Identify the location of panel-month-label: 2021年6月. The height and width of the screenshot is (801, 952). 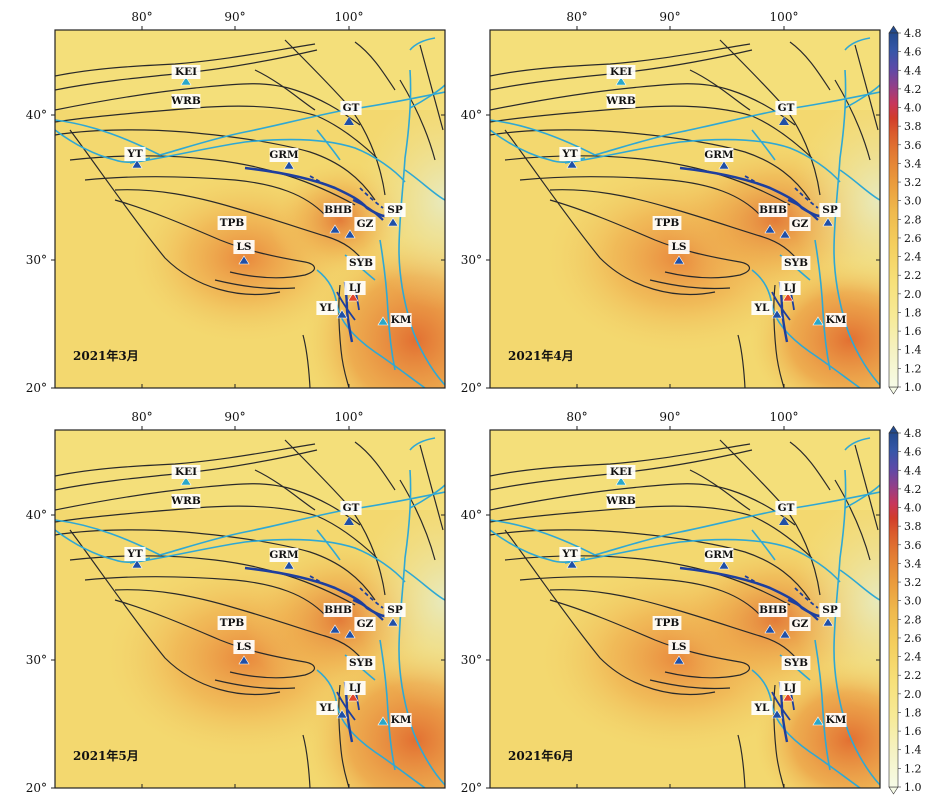
(541, 755).